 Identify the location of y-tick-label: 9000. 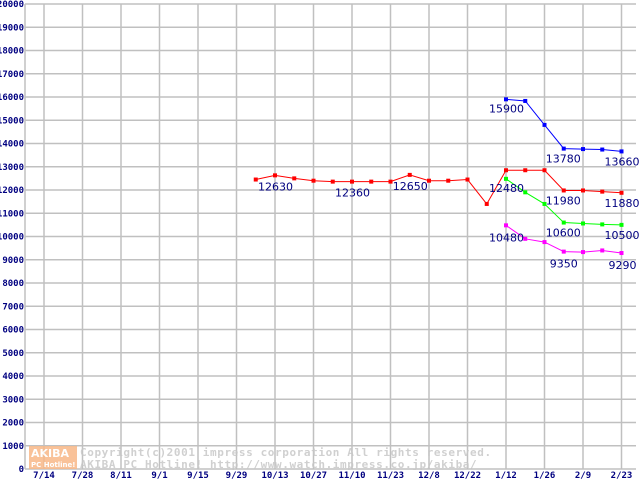
(13, 261).